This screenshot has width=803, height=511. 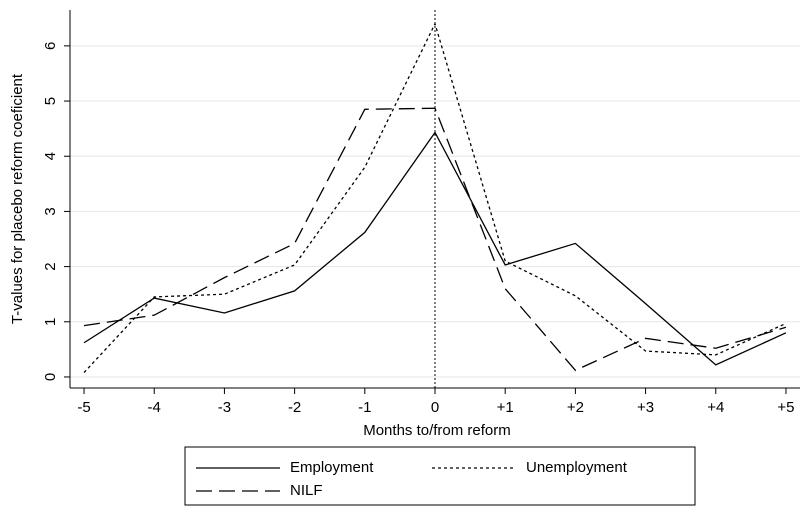 What do you see at coordinates (785, 407) in the screenshot?
I see `x-tick-label: +5` at bounding box center [785, 407].